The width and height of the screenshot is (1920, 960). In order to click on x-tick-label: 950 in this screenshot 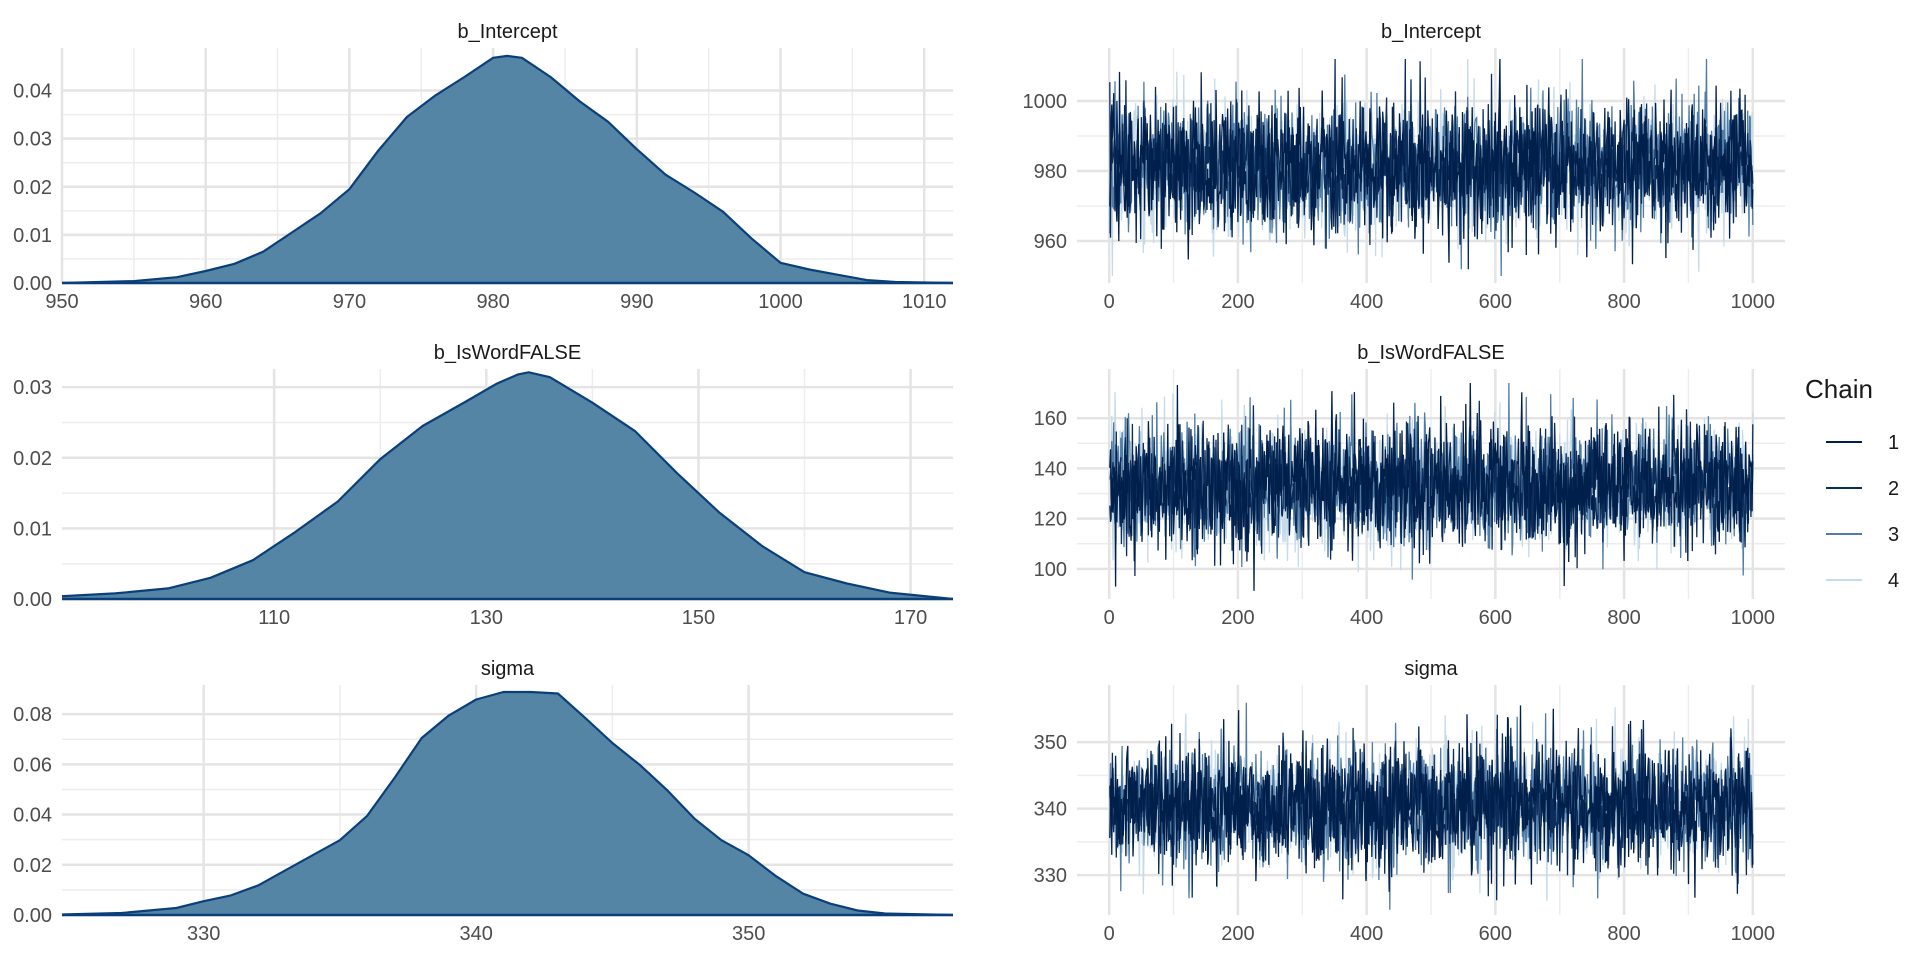, I will do `click(61, 302)`.